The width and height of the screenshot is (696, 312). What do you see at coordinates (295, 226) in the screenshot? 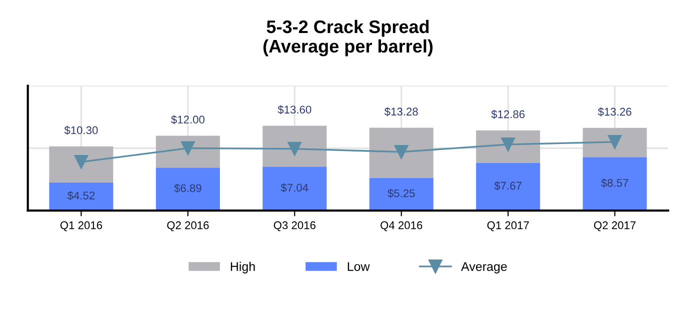
I see `x-tick-label: Q3 2016` at bounding box center [295, 226].